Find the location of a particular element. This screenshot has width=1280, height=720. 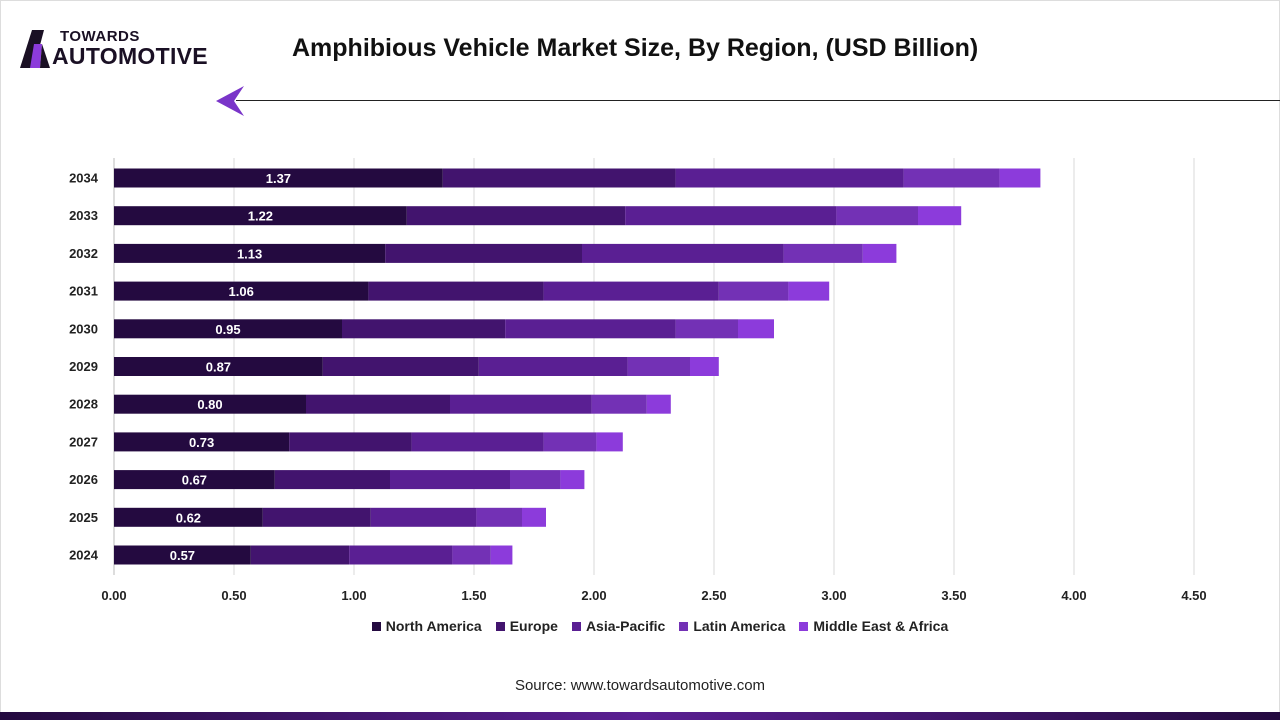

data-label: 0.57 is located at coordinates (182, 555).